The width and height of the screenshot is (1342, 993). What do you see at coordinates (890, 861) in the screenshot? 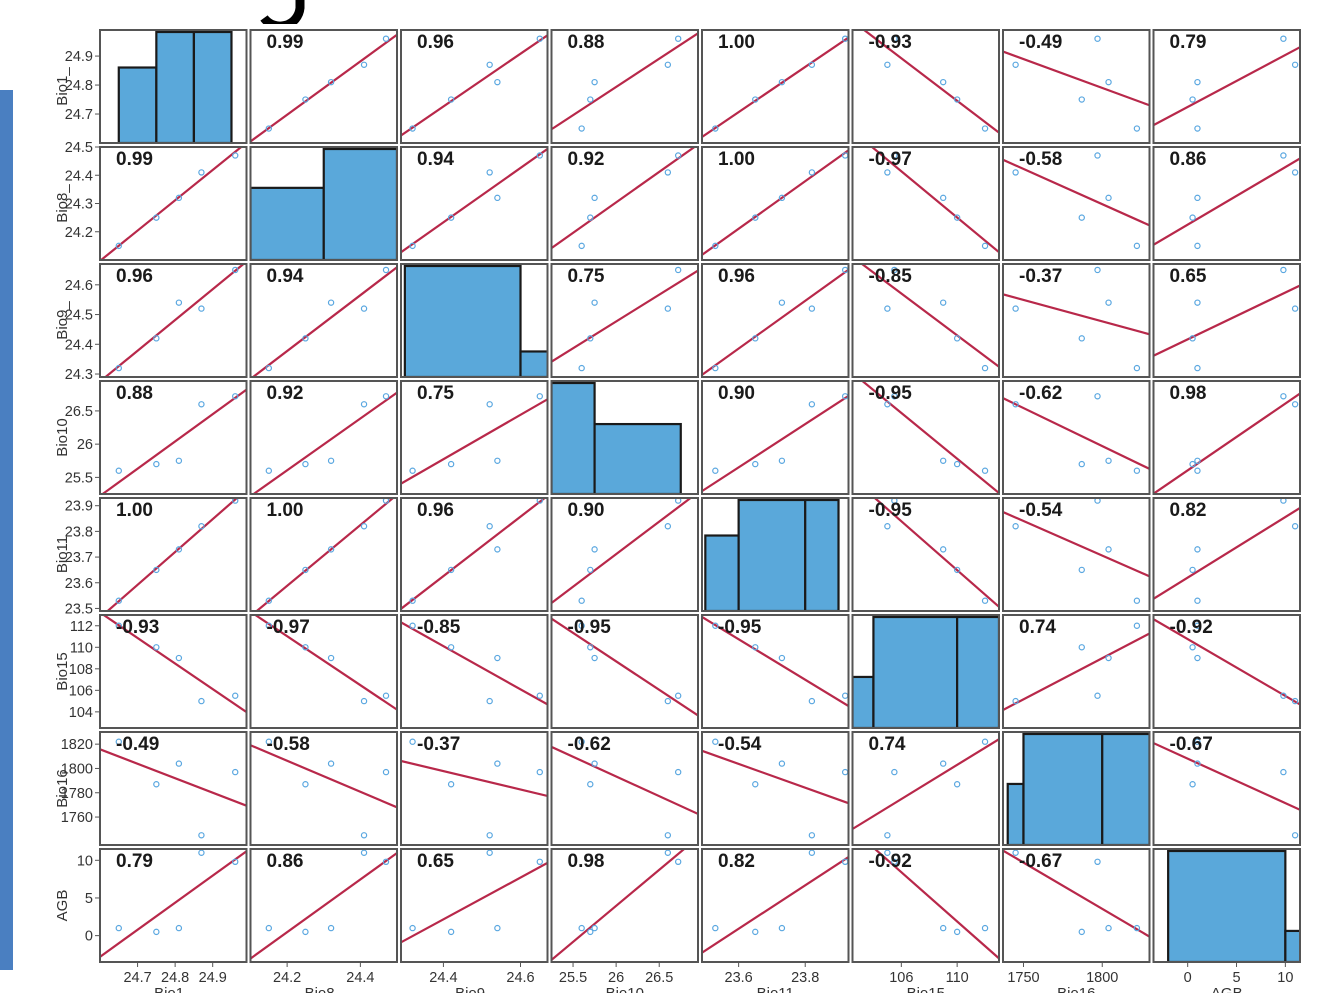
I see `corr-label-AGB-Bio15: -0.92` at bounding box center [890, 861].